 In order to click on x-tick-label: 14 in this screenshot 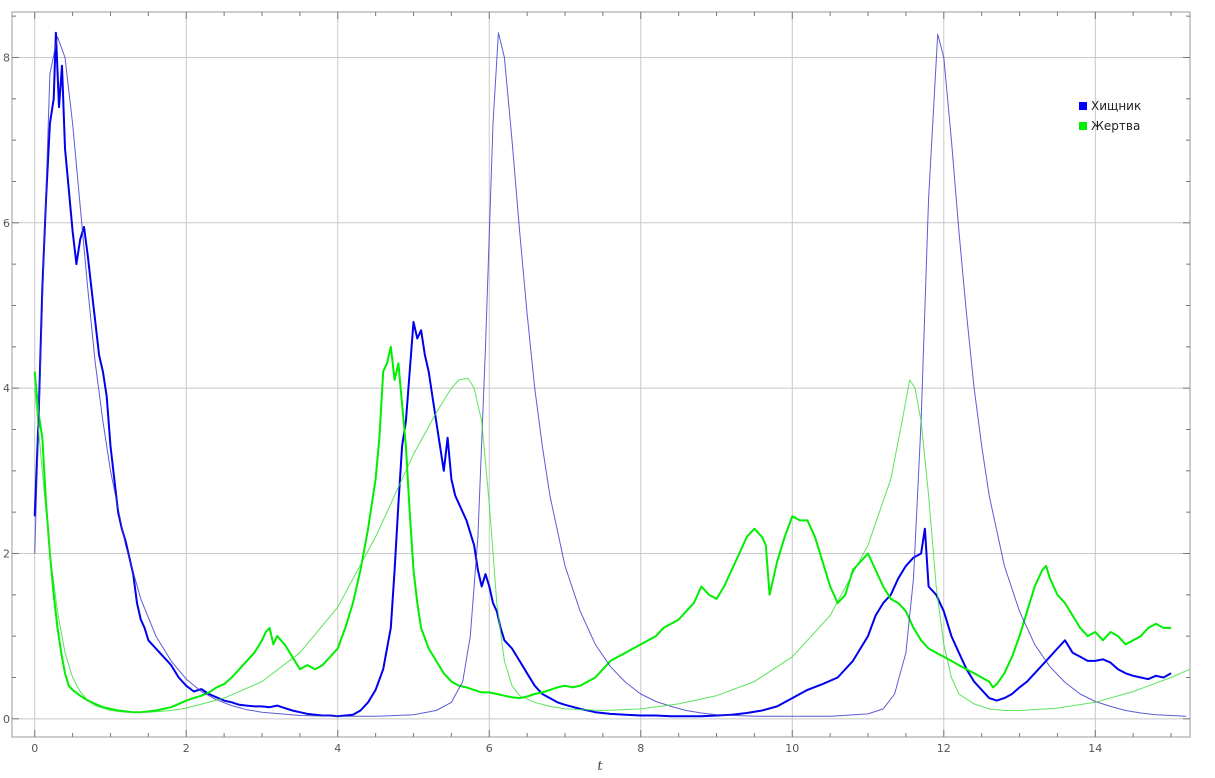, I will do `click(1095, 748)`.